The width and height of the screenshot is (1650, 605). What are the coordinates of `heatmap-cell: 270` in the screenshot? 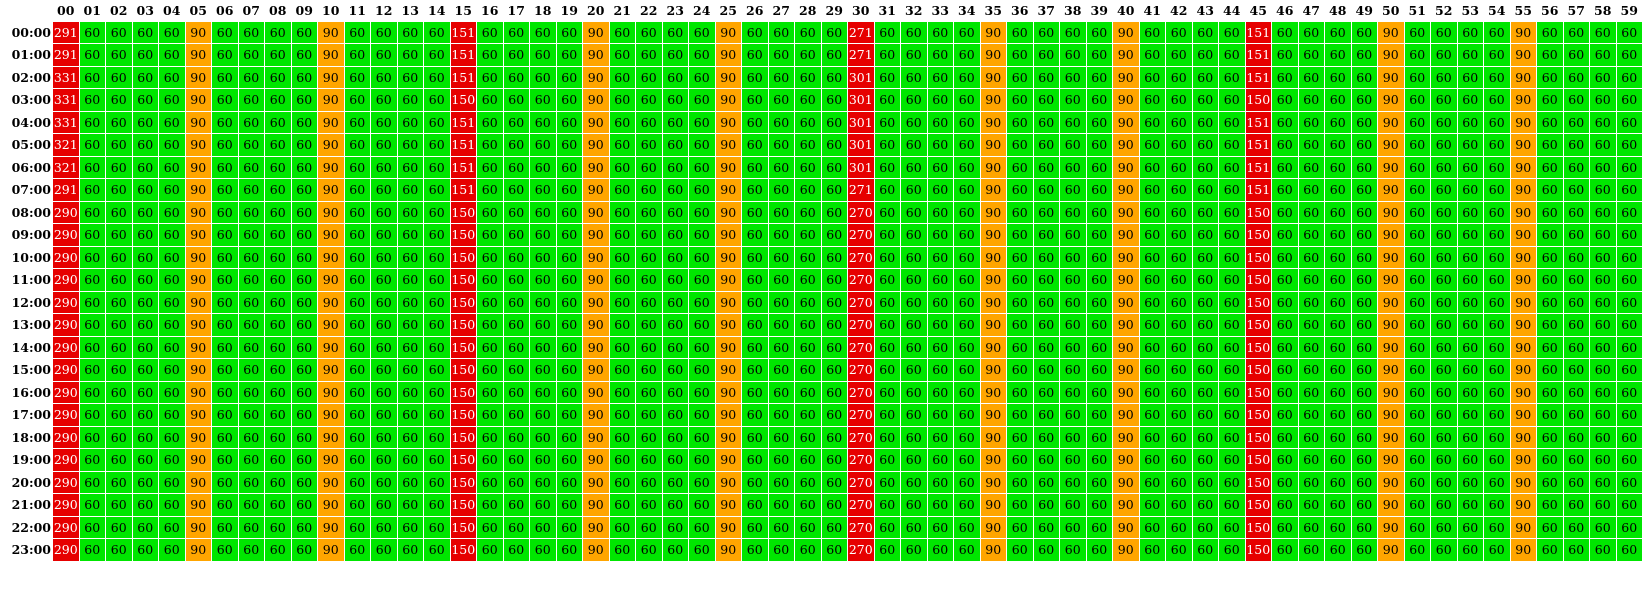 It's located at (861, 257).